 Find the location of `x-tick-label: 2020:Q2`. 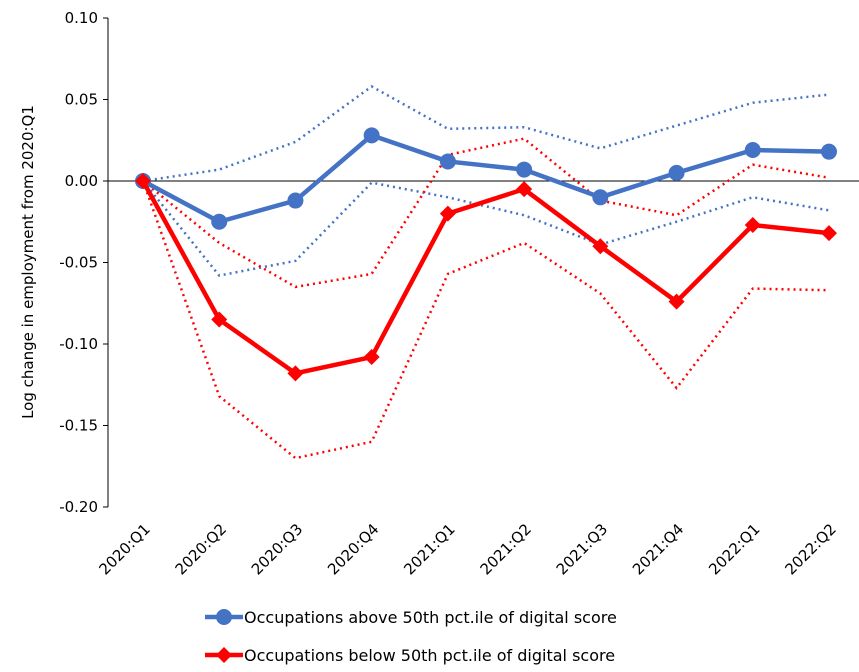

x-tick-label: 2020:Q2 is located at coordinates (201, 549).